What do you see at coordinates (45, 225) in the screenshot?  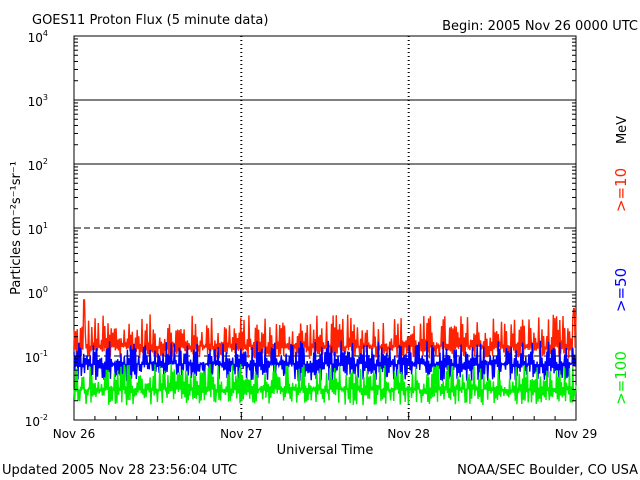 I see `y-tick-exponent: 1` at bounding box center [45, 225].